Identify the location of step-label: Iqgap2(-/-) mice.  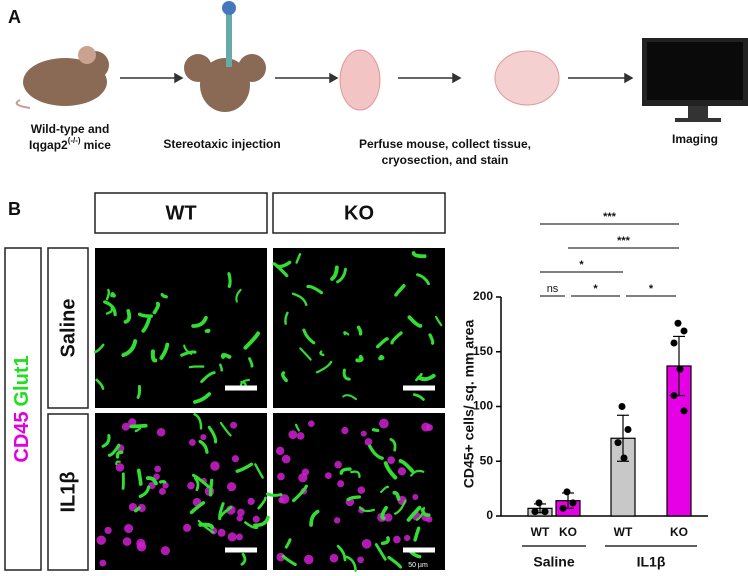
(70, 144).